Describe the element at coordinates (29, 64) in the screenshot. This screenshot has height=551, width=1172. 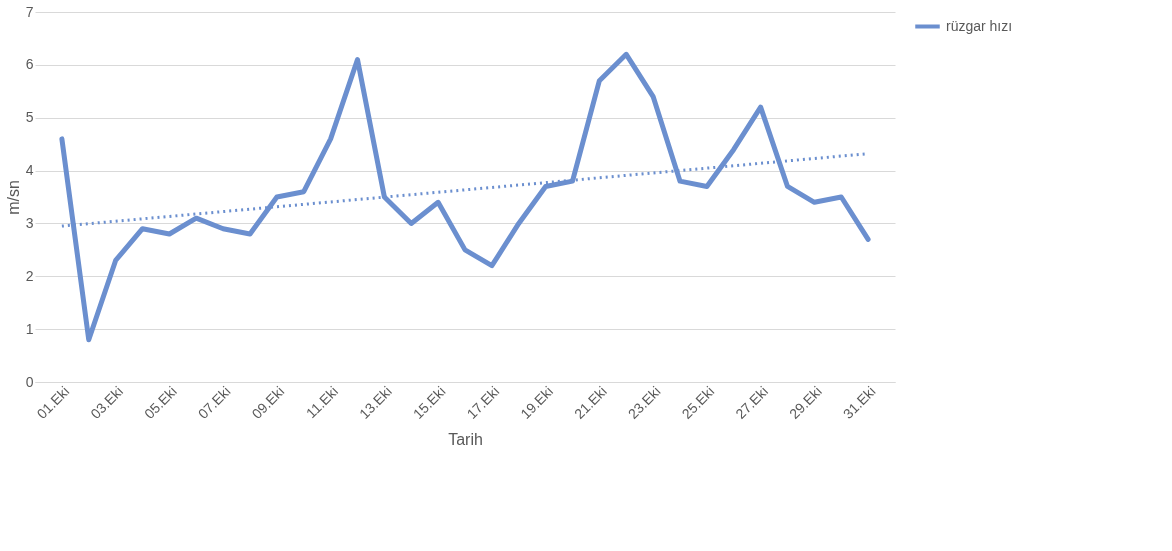
I see `y-tick-label: 6` at that location.